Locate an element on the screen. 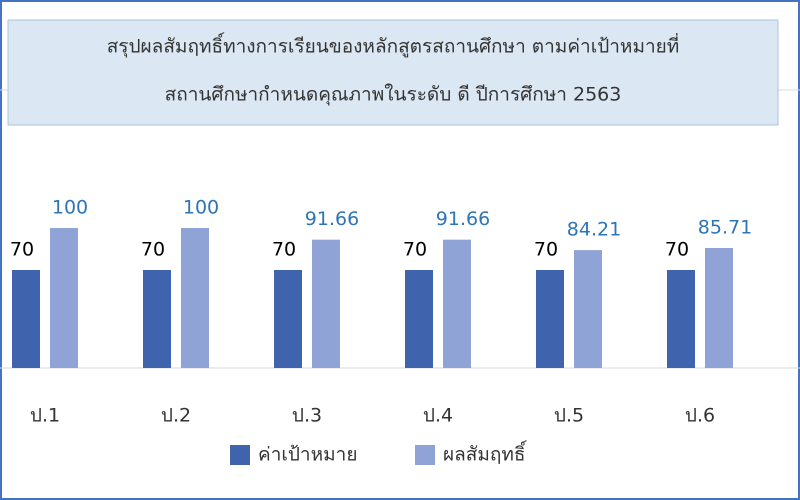 The width and height of the screenshot is (800, 500). value-label: 85.71 is located at coordinates (725, 228).